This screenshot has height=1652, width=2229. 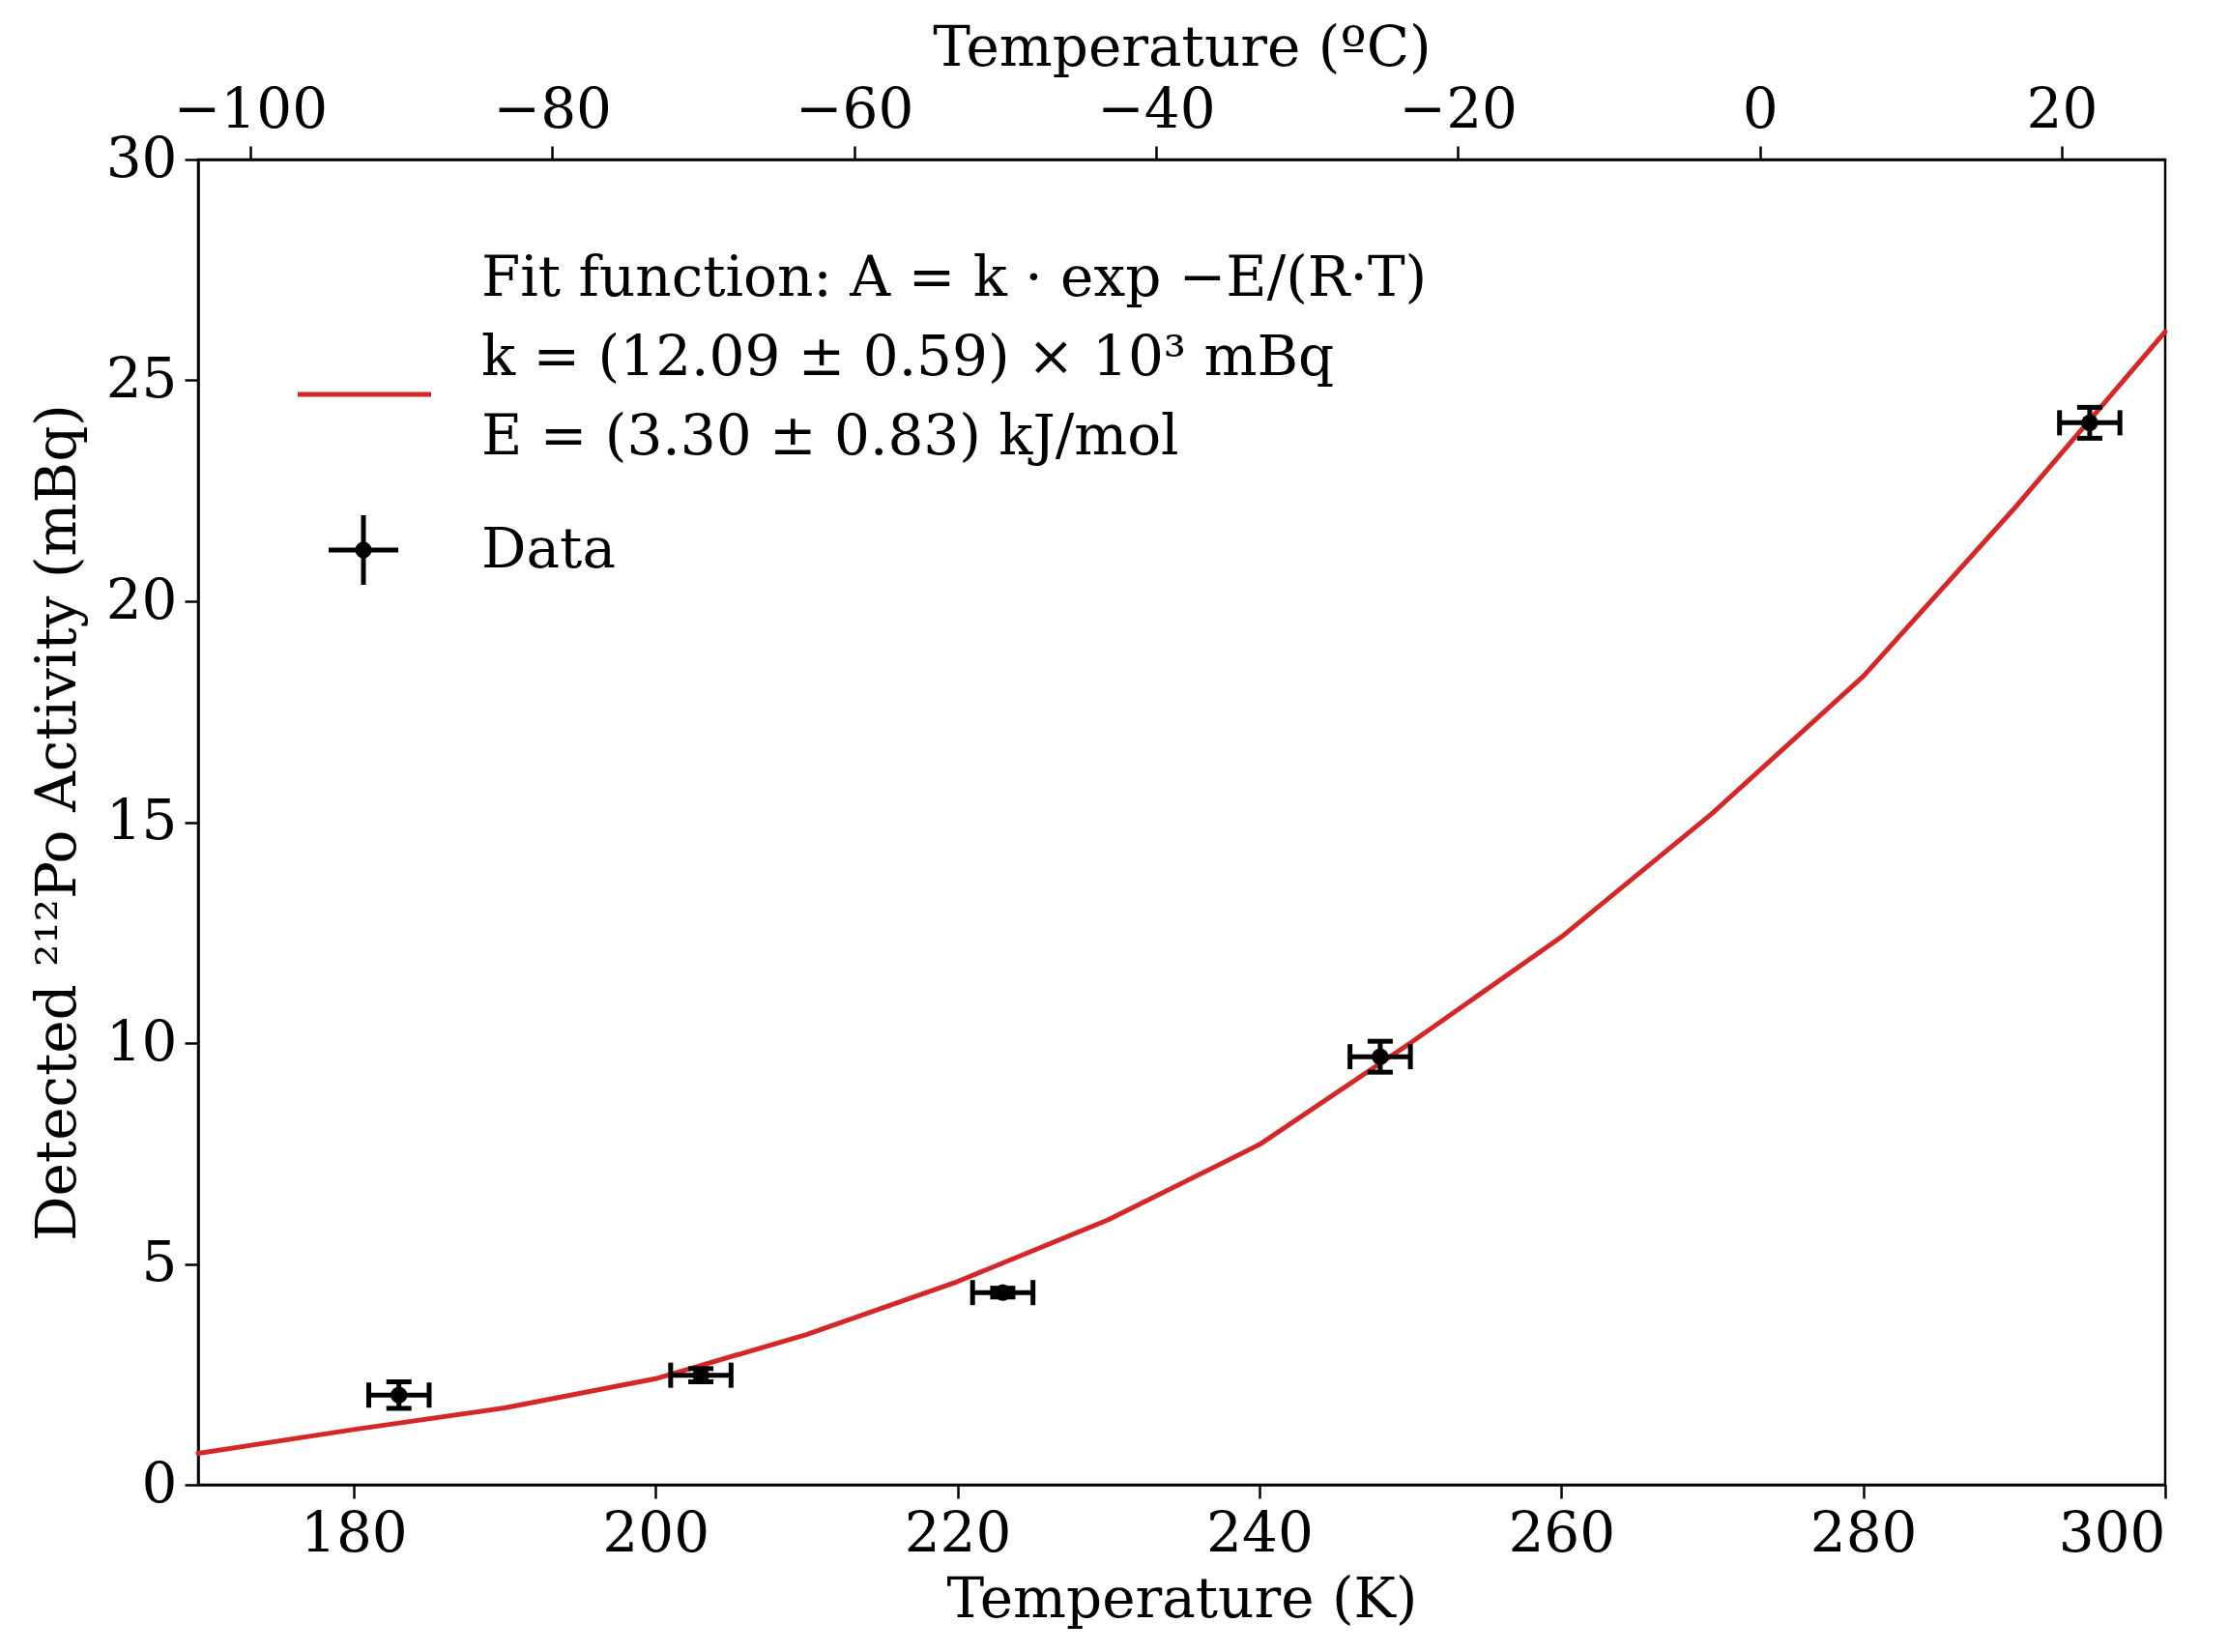 I want to click on x2-tick-label: 20, so click(x=2062, y=107).